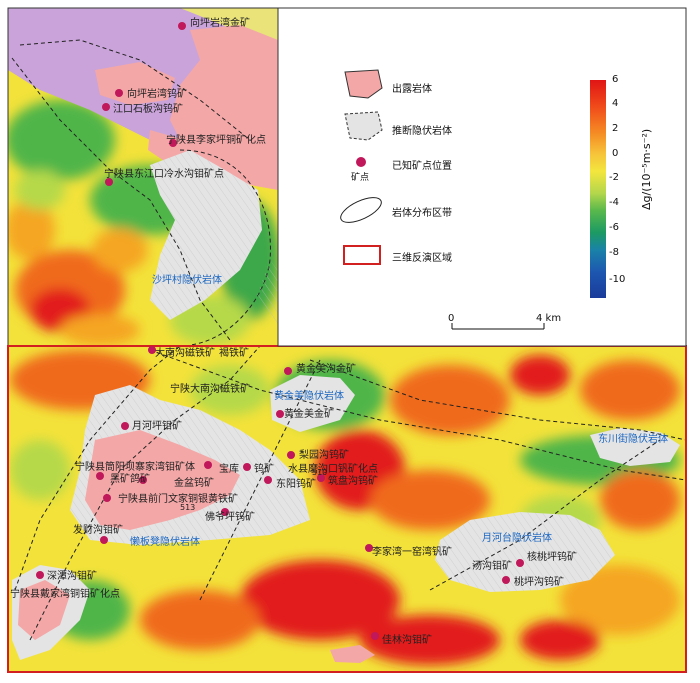 This screenshot has height=683, width=700. Describe the element at coordinates (333, 469) in the screenshot. I see `mine-label: 水县磨沟口钒矿化点` at that location.